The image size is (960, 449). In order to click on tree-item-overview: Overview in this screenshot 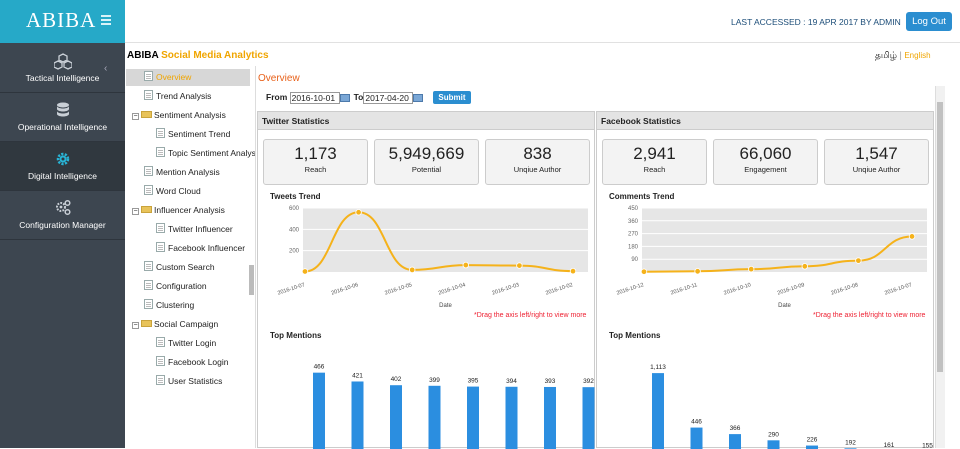, I will do `click(188, 77)`.